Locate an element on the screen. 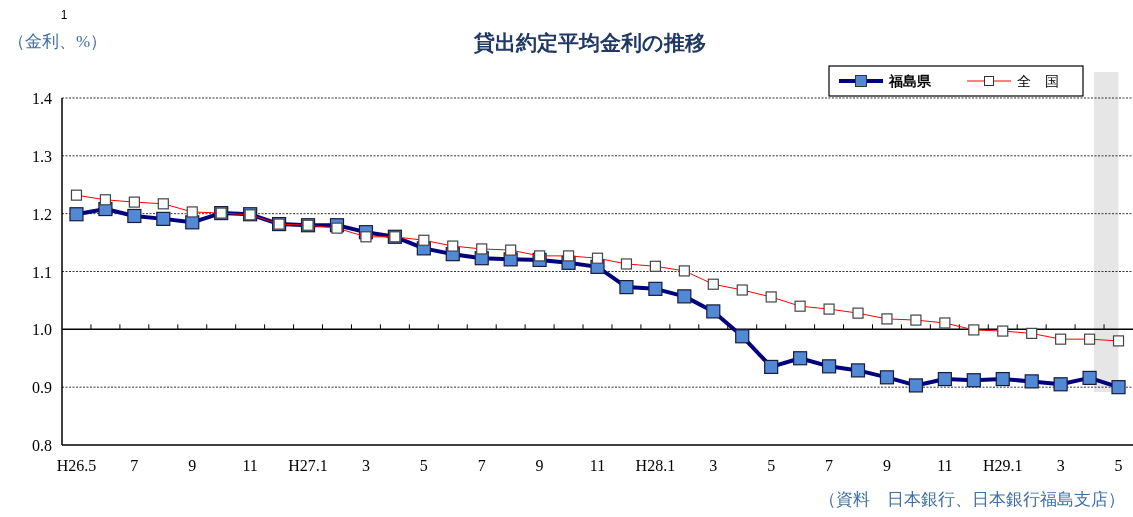  y-tick-label: 0.8 is located at coordinates (42, 445).